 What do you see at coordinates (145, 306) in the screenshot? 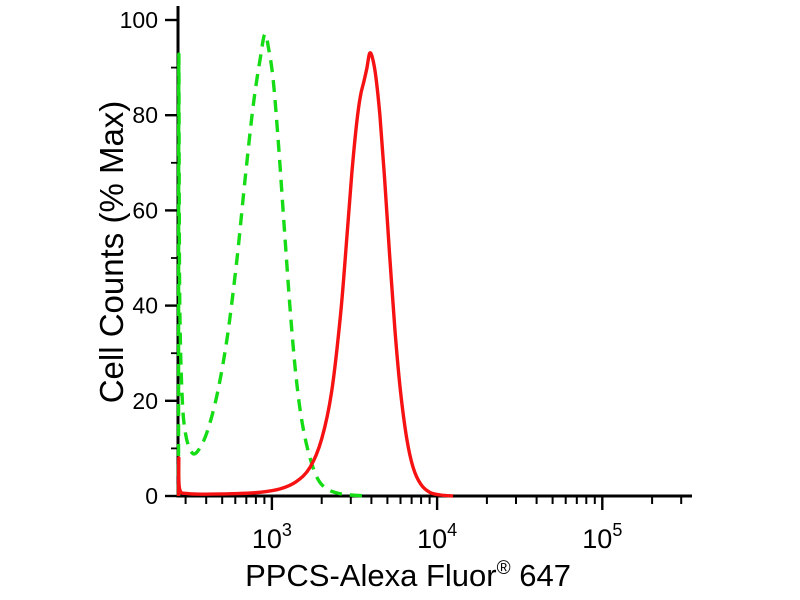
I see `y-tick-label: 40` at bounding box center [145, 306].